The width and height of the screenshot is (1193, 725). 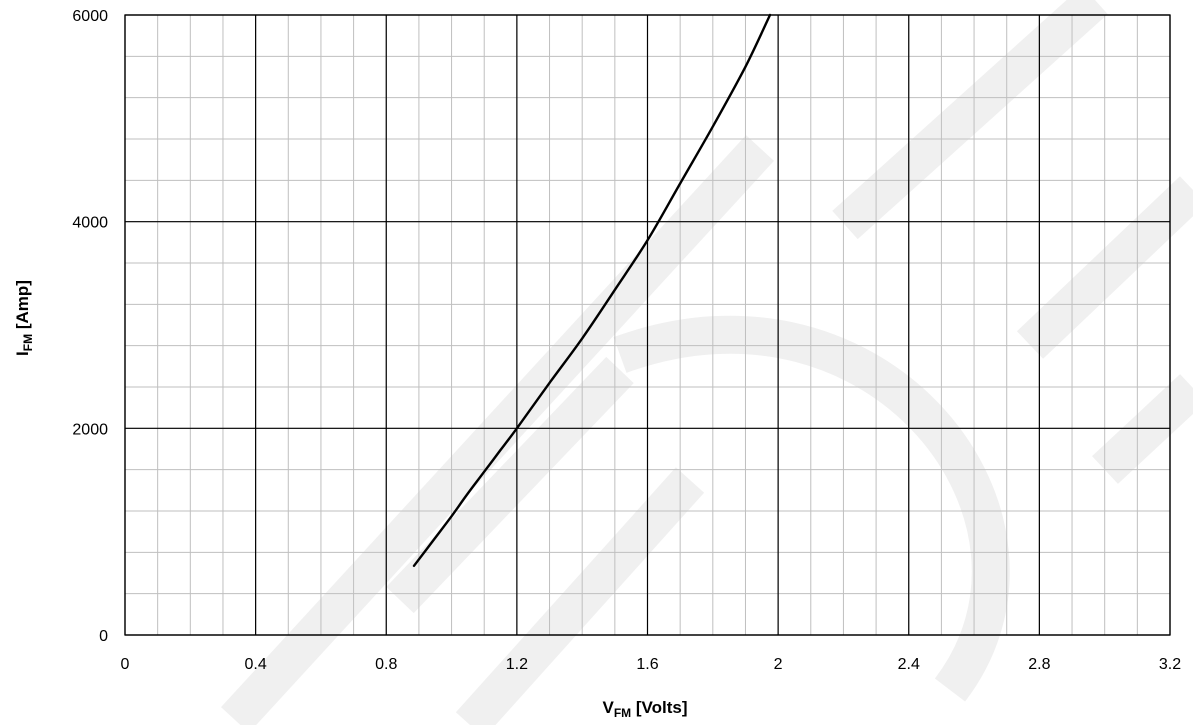 I want to click on y-axis-title-sub: FM, so click(x=28, y=342).